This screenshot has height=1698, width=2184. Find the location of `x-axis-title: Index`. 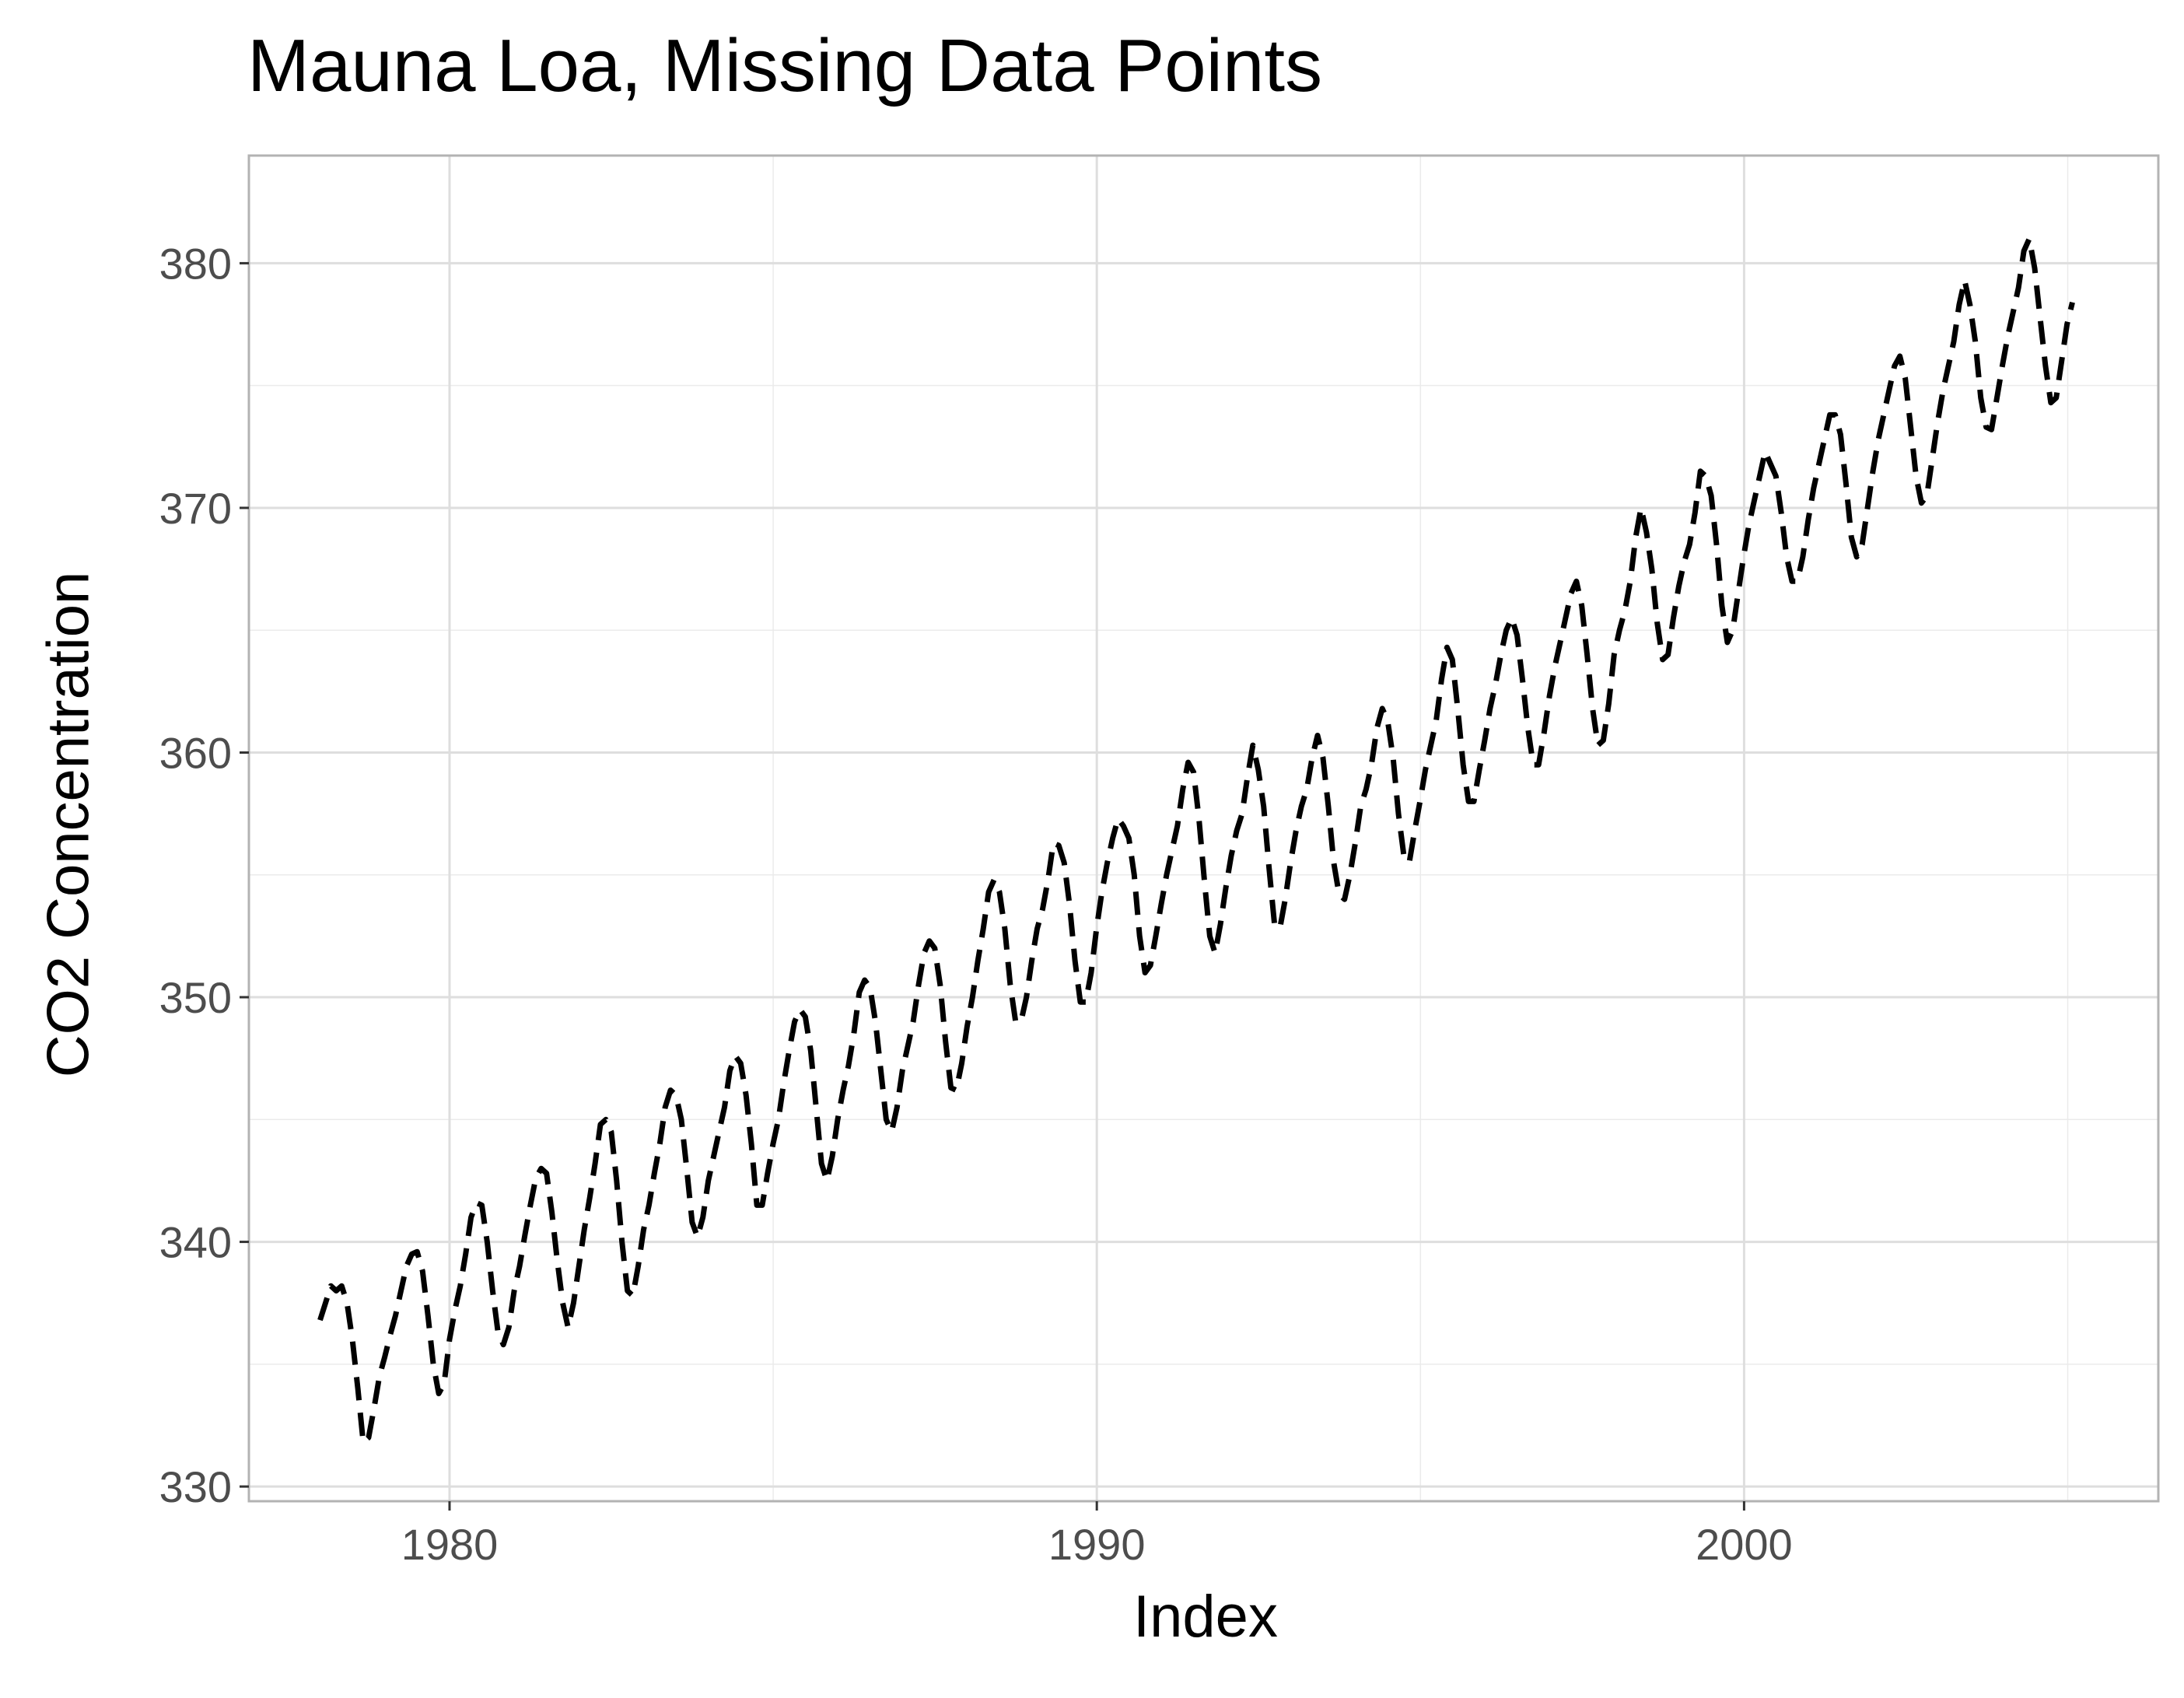

x-axis-title: Index is located at coordinates (1206, 1617).